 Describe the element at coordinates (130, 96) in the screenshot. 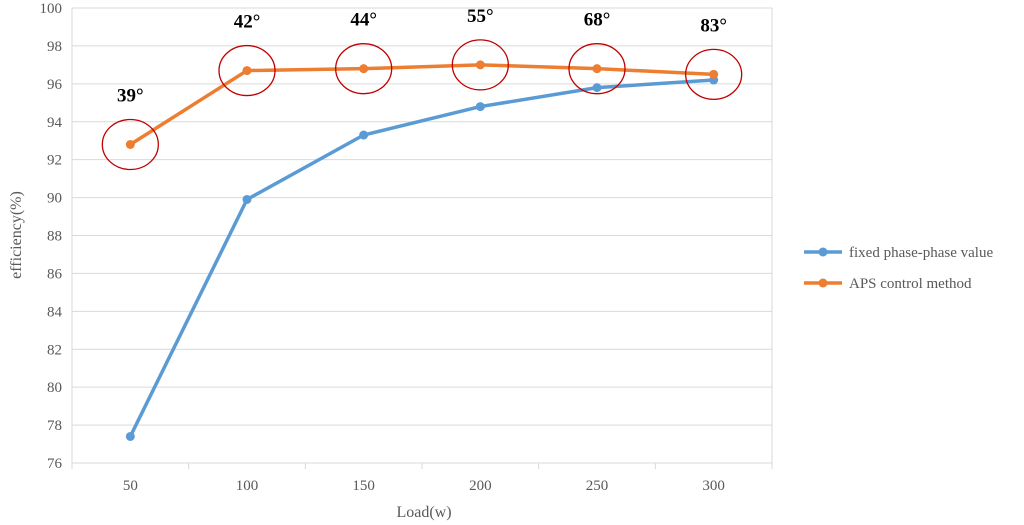

I see `angle-label: 39°` at that location.